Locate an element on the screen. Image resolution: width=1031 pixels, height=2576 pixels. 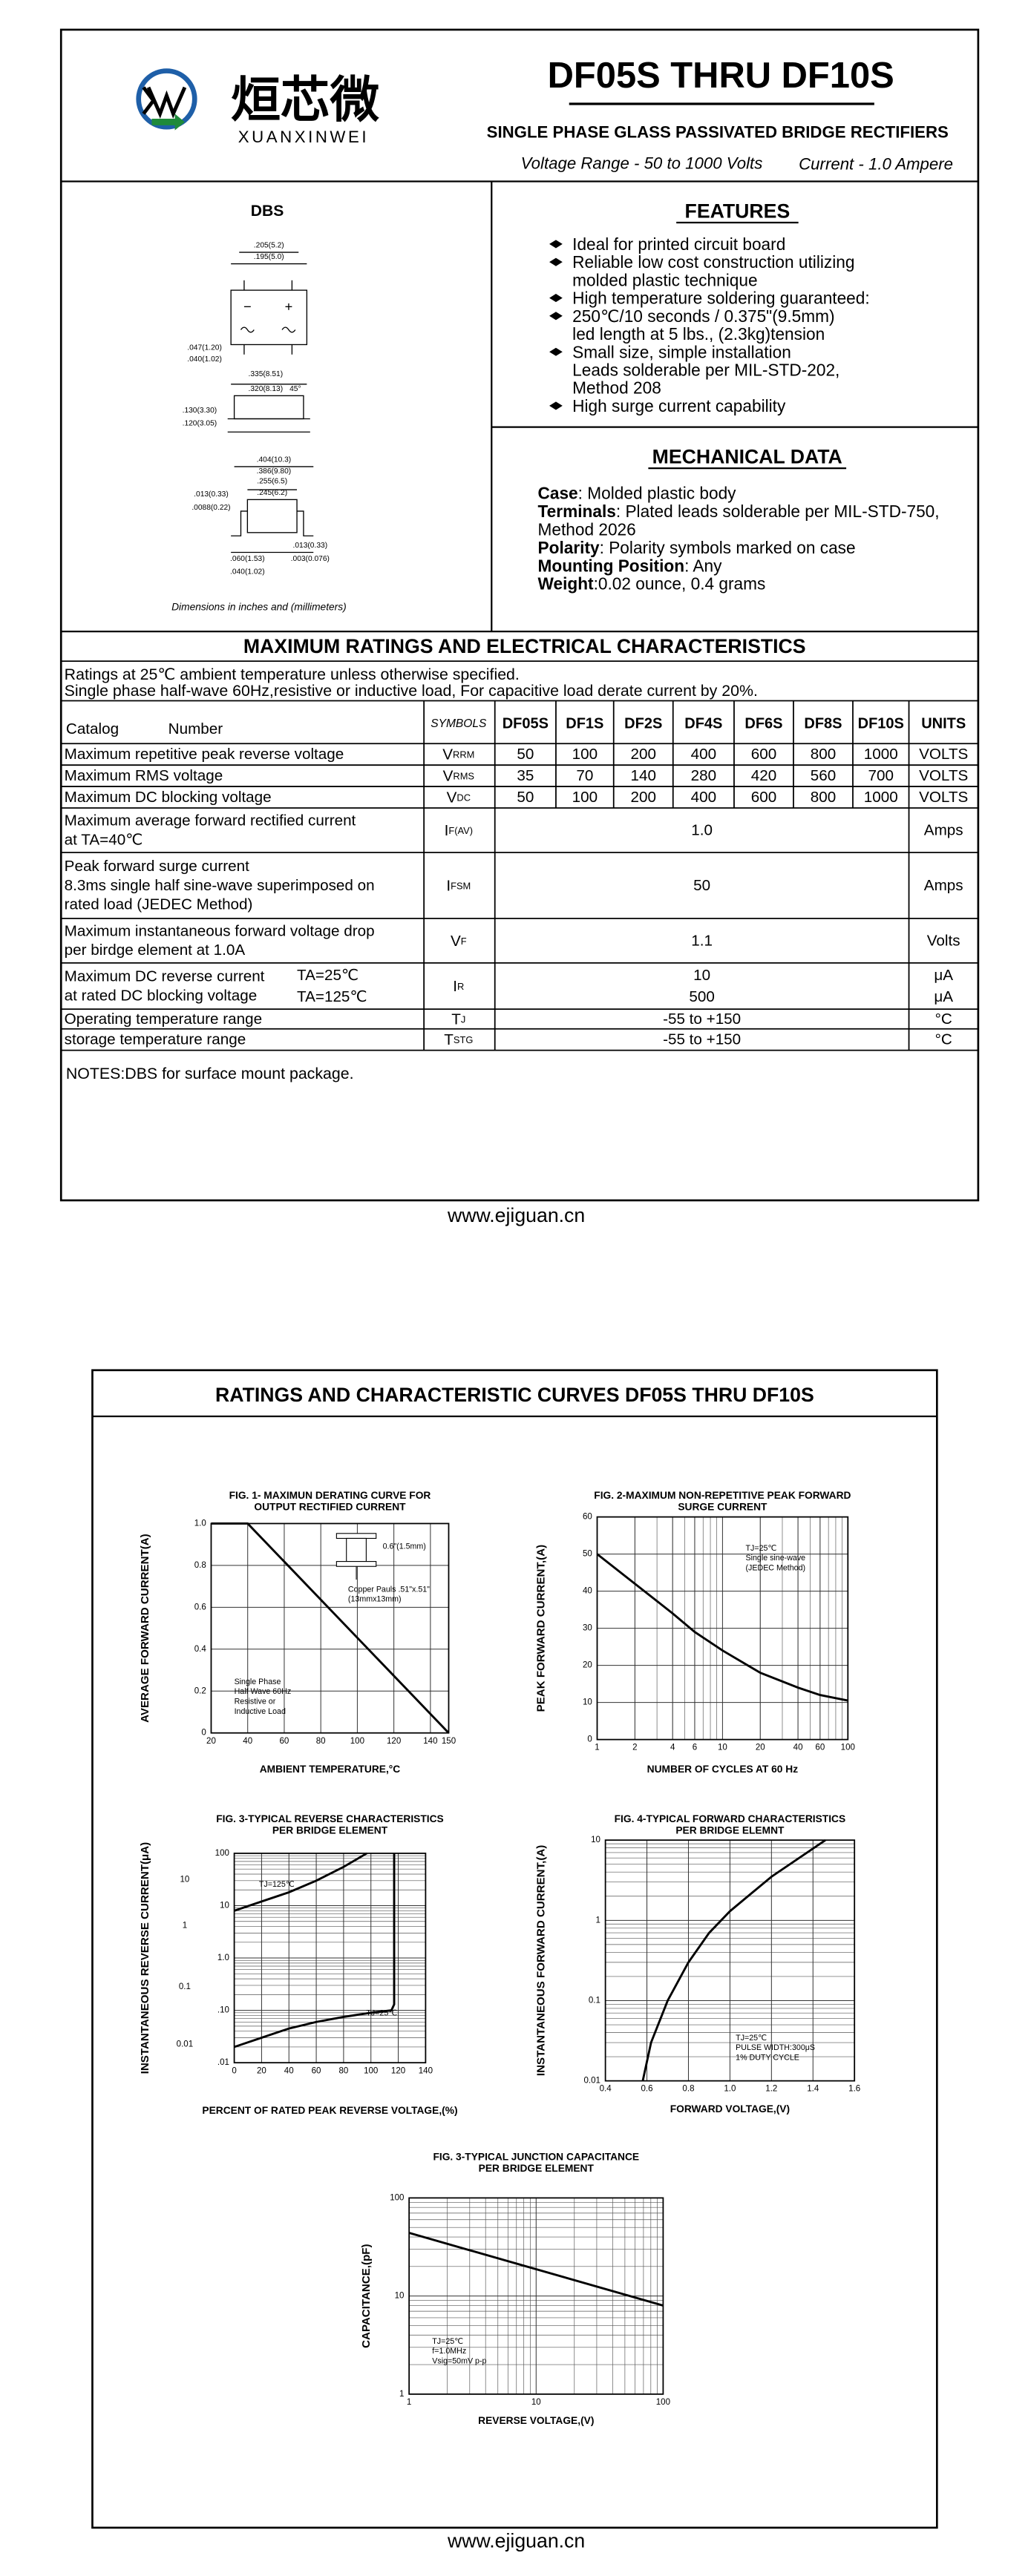
x-tick-label: 1 is located at coordinates (597, 1748).